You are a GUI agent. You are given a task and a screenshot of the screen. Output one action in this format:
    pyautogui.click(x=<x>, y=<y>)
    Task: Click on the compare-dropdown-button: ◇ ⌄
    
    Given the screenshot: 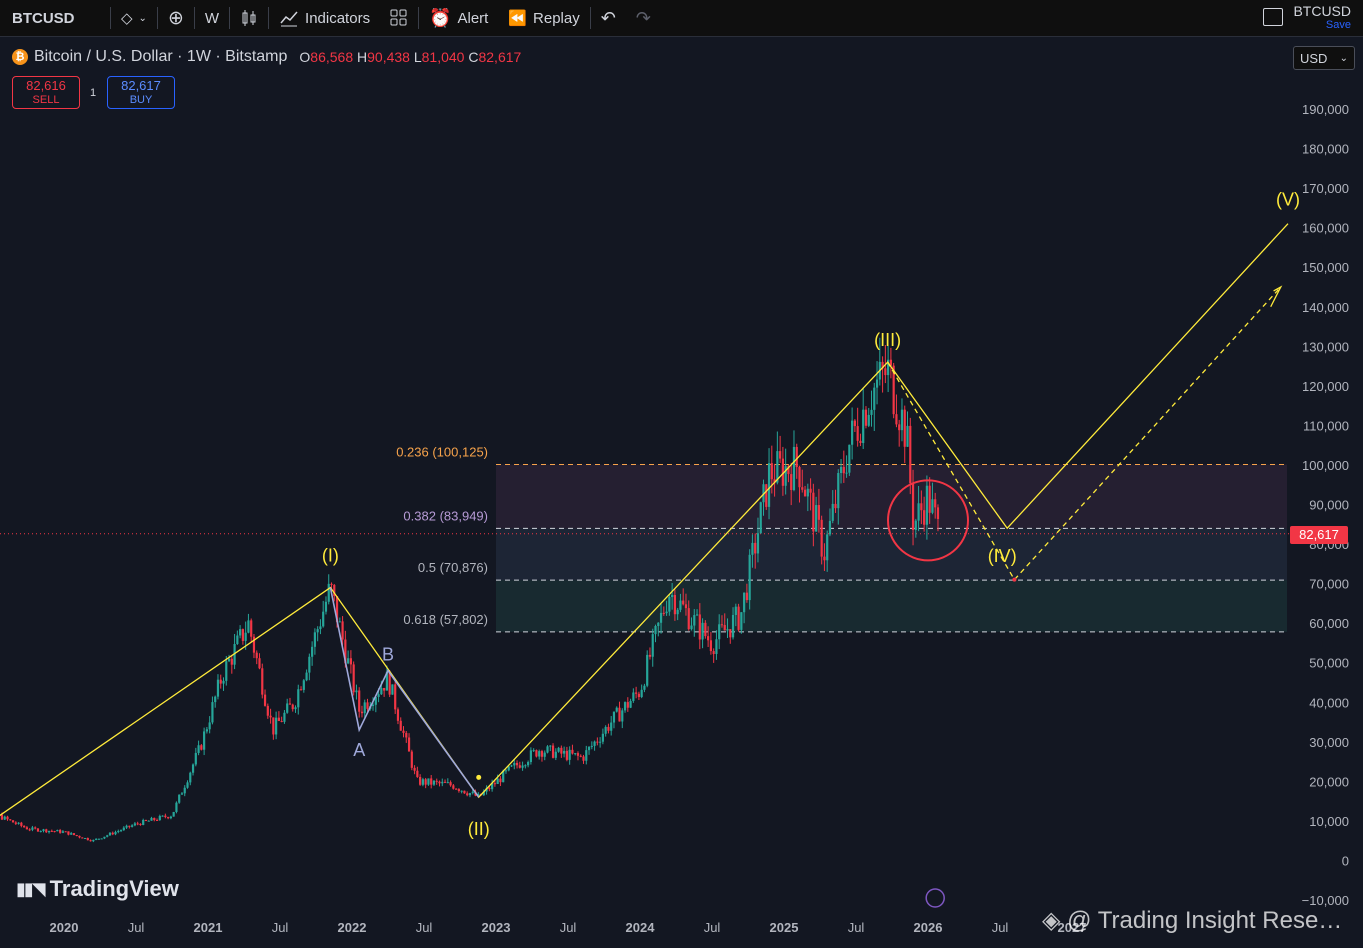 What is the action you would take?
    pyautogui.click(x=134, y=18)
    